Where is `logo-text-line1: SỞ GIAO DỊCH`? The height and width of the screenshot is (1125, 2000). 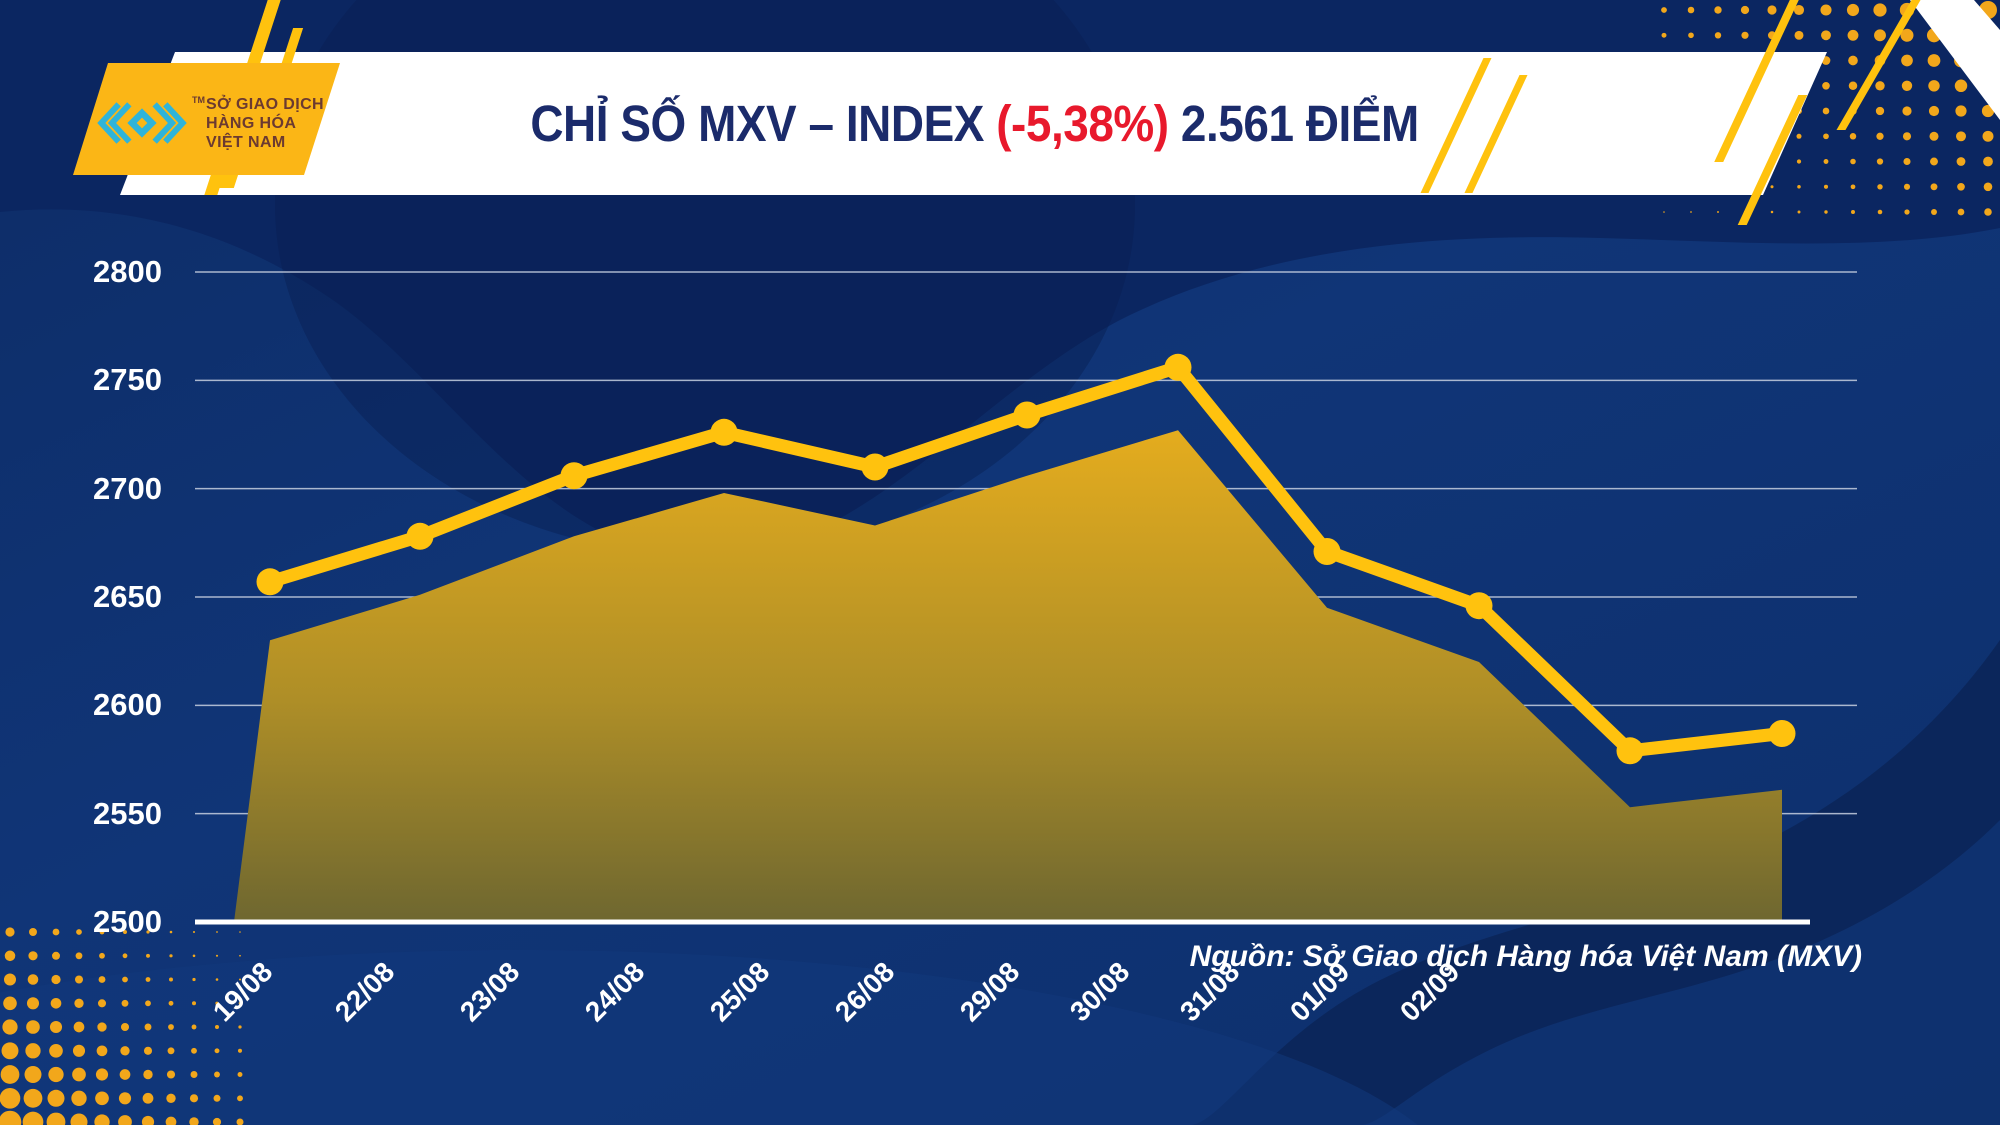
logo-text-line1: SỞ GIAO DỊCH is located at coordinates (265, 104).